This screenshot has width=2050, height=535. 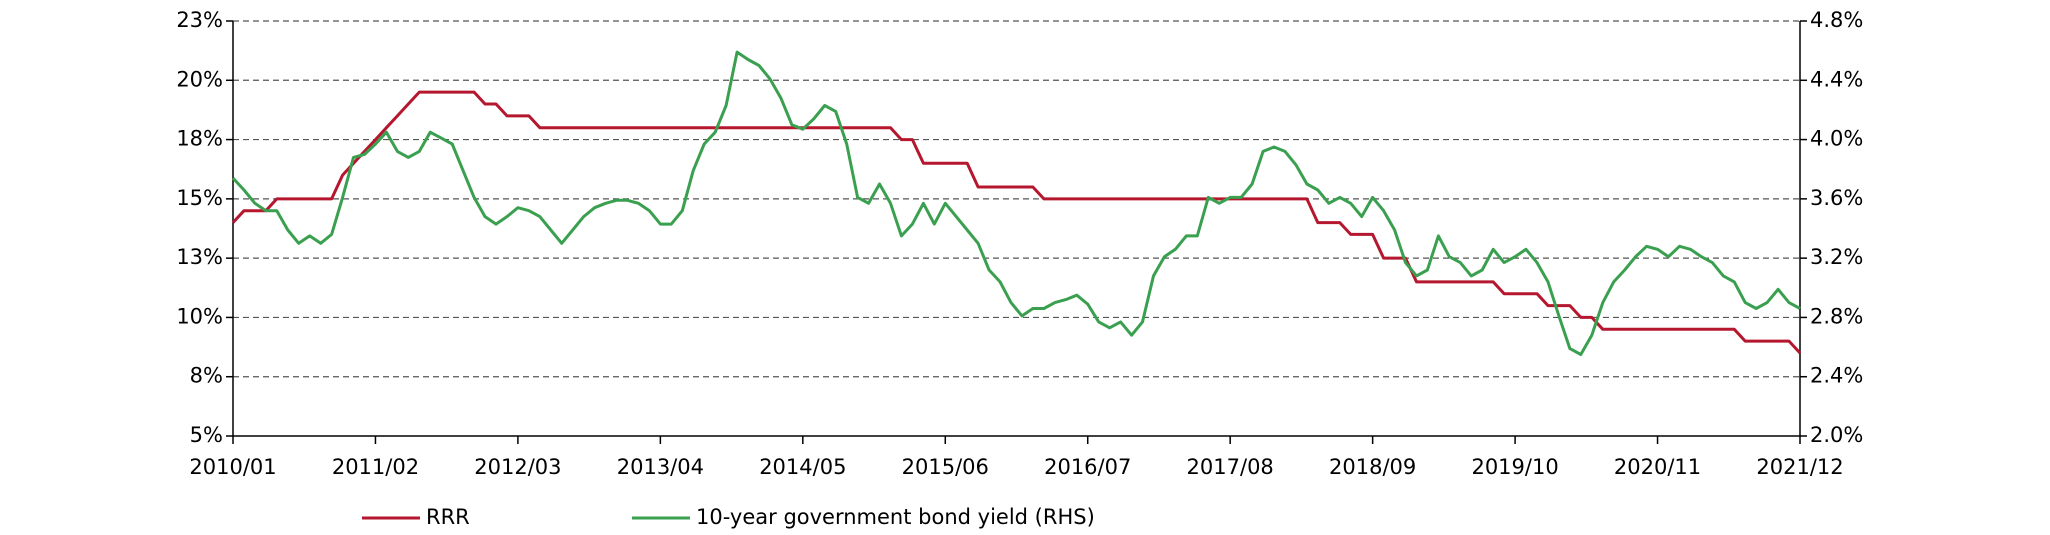 What do you see at coordinates (660, 467) in the screenshot?
I see `x-tick-label: 2013/04` at bounding box center [660, 467].